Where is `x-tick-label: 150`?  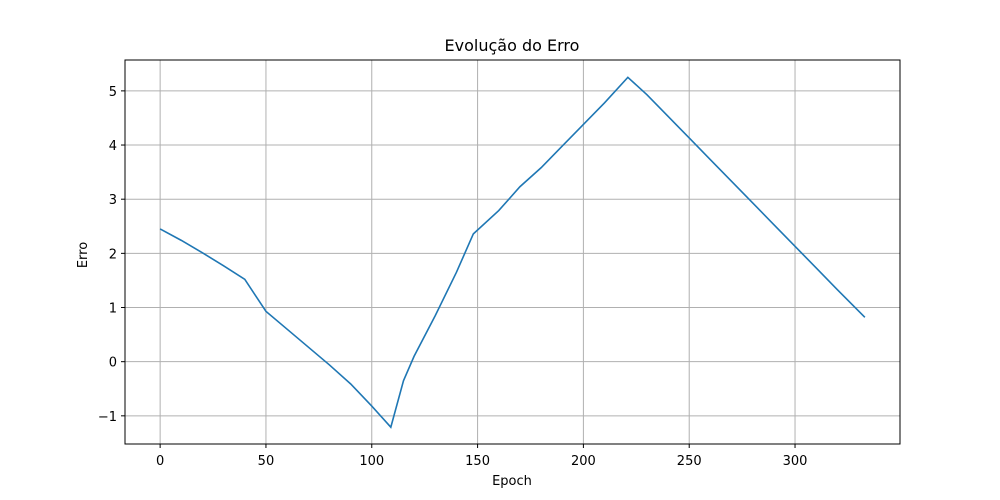
x-tick-label: 150 is located at coordinates (477, 461).